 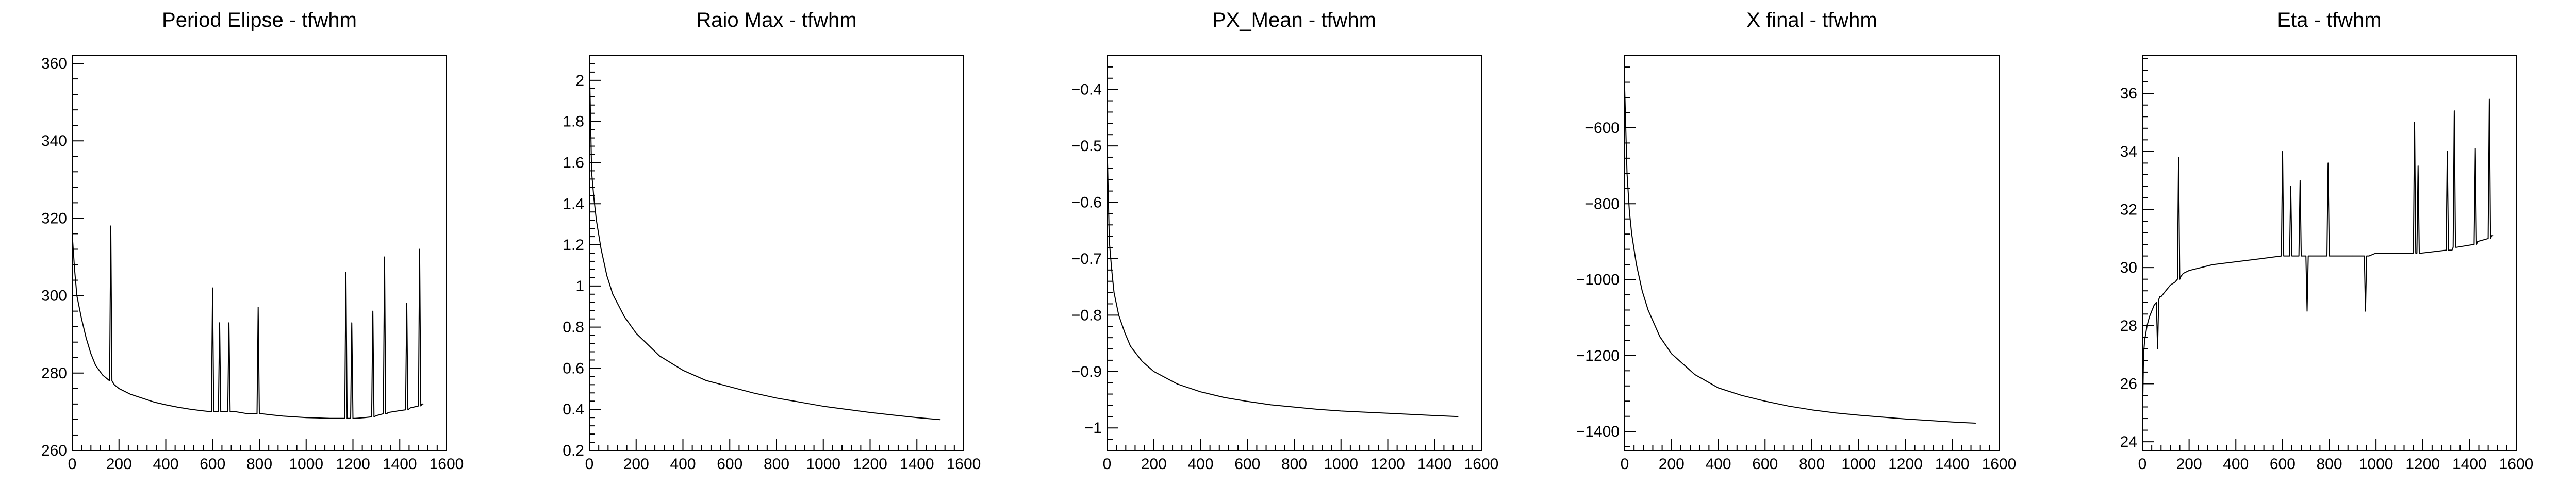 I want to click on y-tick-label: 30, so click(x=2128, y=267).